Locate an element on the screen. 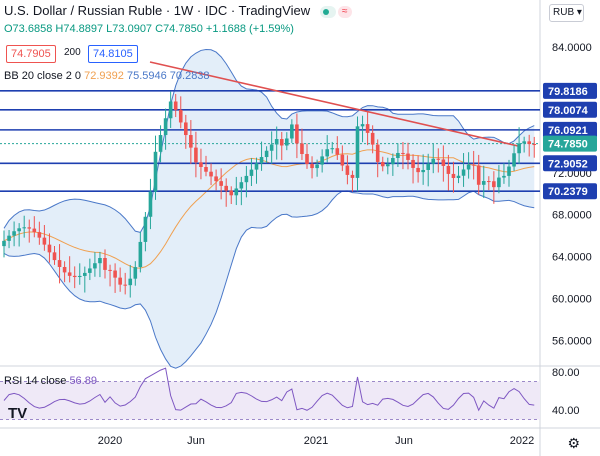 This screenshot has width=600, height=456. price-level-label: 76.0921 is located at coordinates (568, 131).